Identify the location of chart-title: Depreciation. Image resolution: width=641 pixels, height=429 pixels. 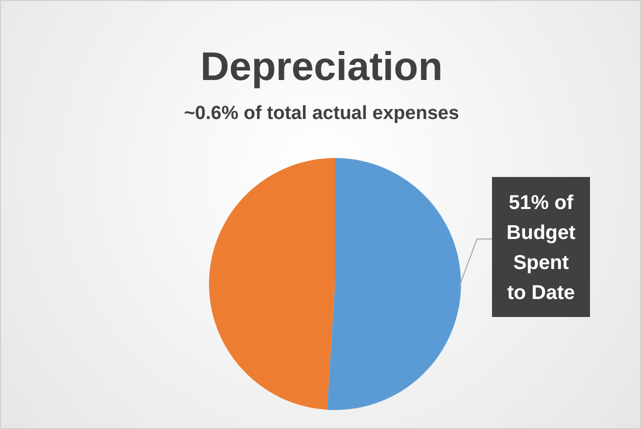
(321, 67).